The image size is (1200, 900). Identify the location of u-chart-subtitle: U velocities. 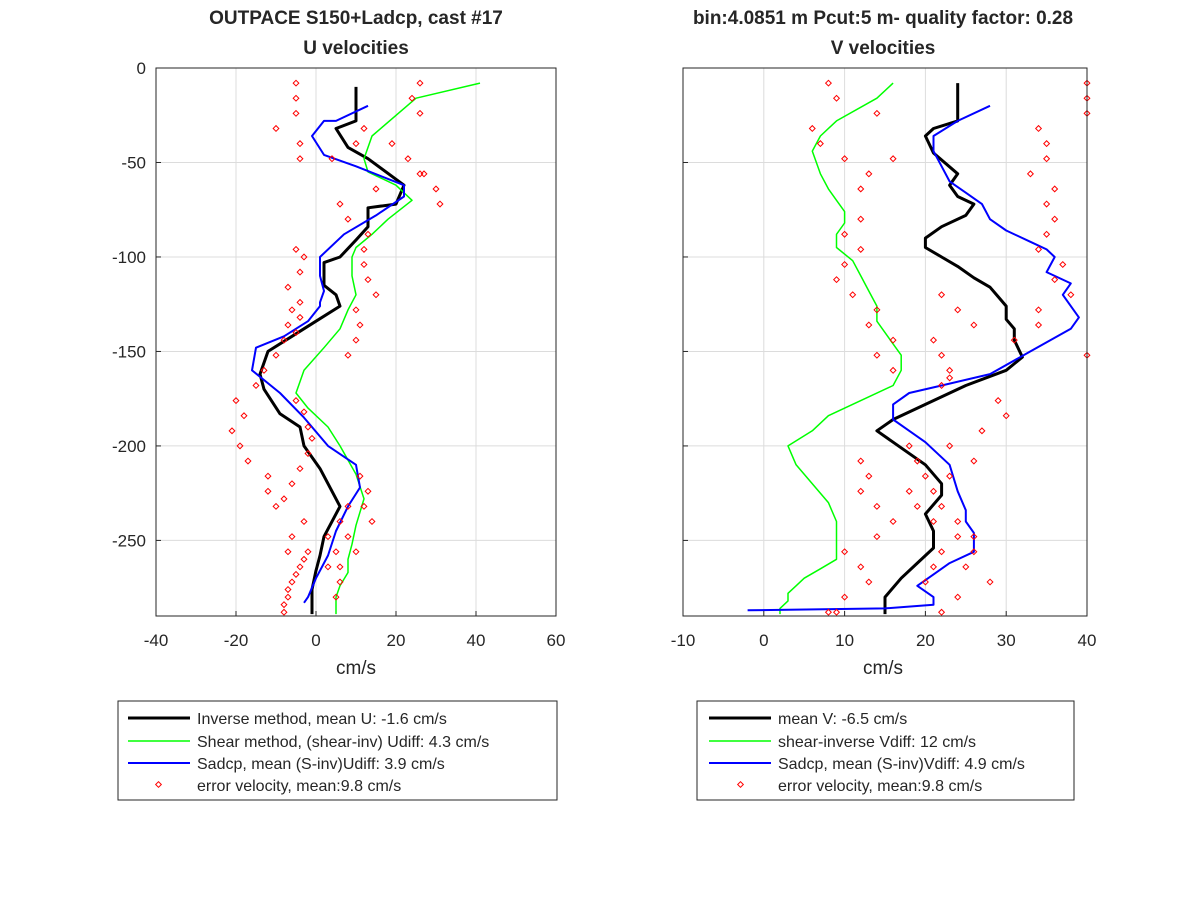
(356, 48).